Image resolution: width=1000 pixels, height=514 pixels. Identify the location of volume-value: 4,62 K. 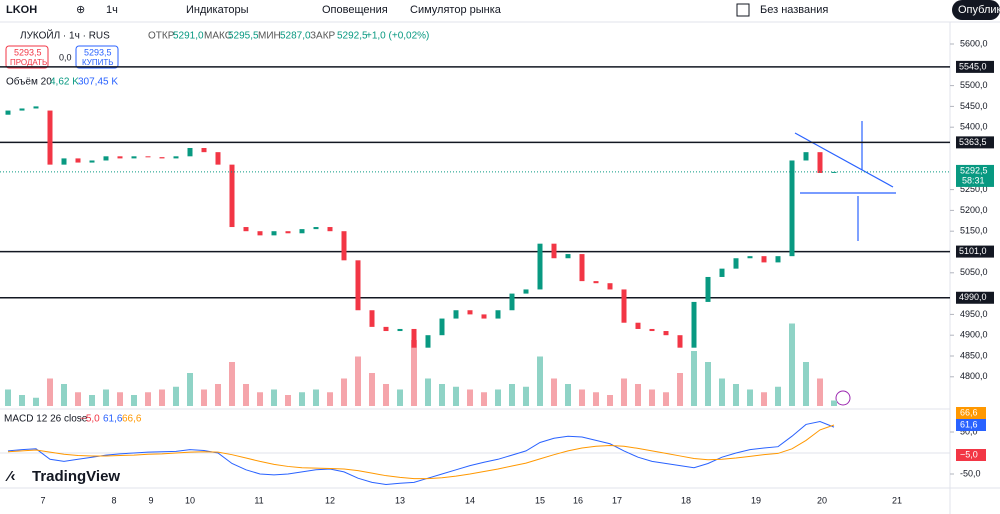
(64, 82).